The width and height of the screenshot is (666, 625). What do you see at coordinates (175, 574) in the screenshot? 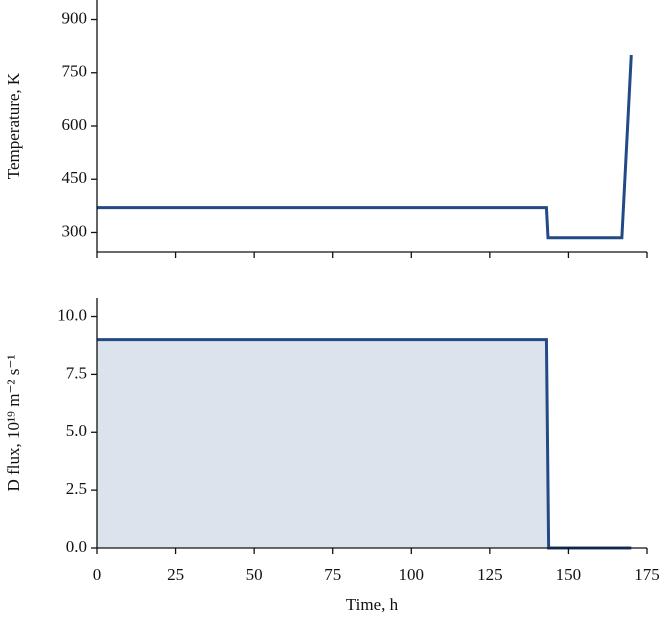
I see `x-tick-label: 25` at bounding box center [175, 574].